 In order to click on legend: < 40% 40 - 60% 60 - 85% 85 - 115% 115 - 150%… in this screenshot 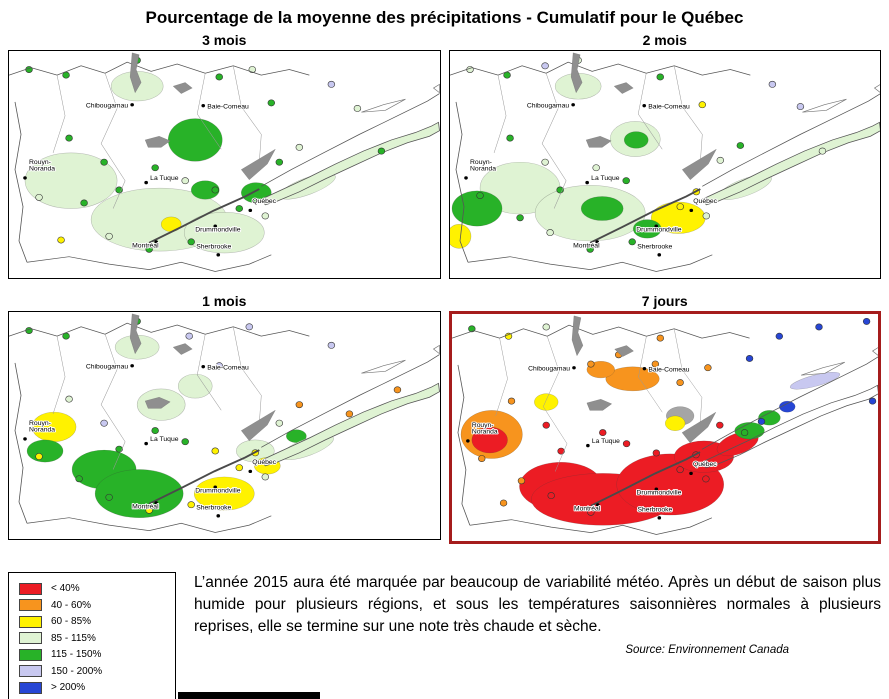, I will do `click(92, 635)`.